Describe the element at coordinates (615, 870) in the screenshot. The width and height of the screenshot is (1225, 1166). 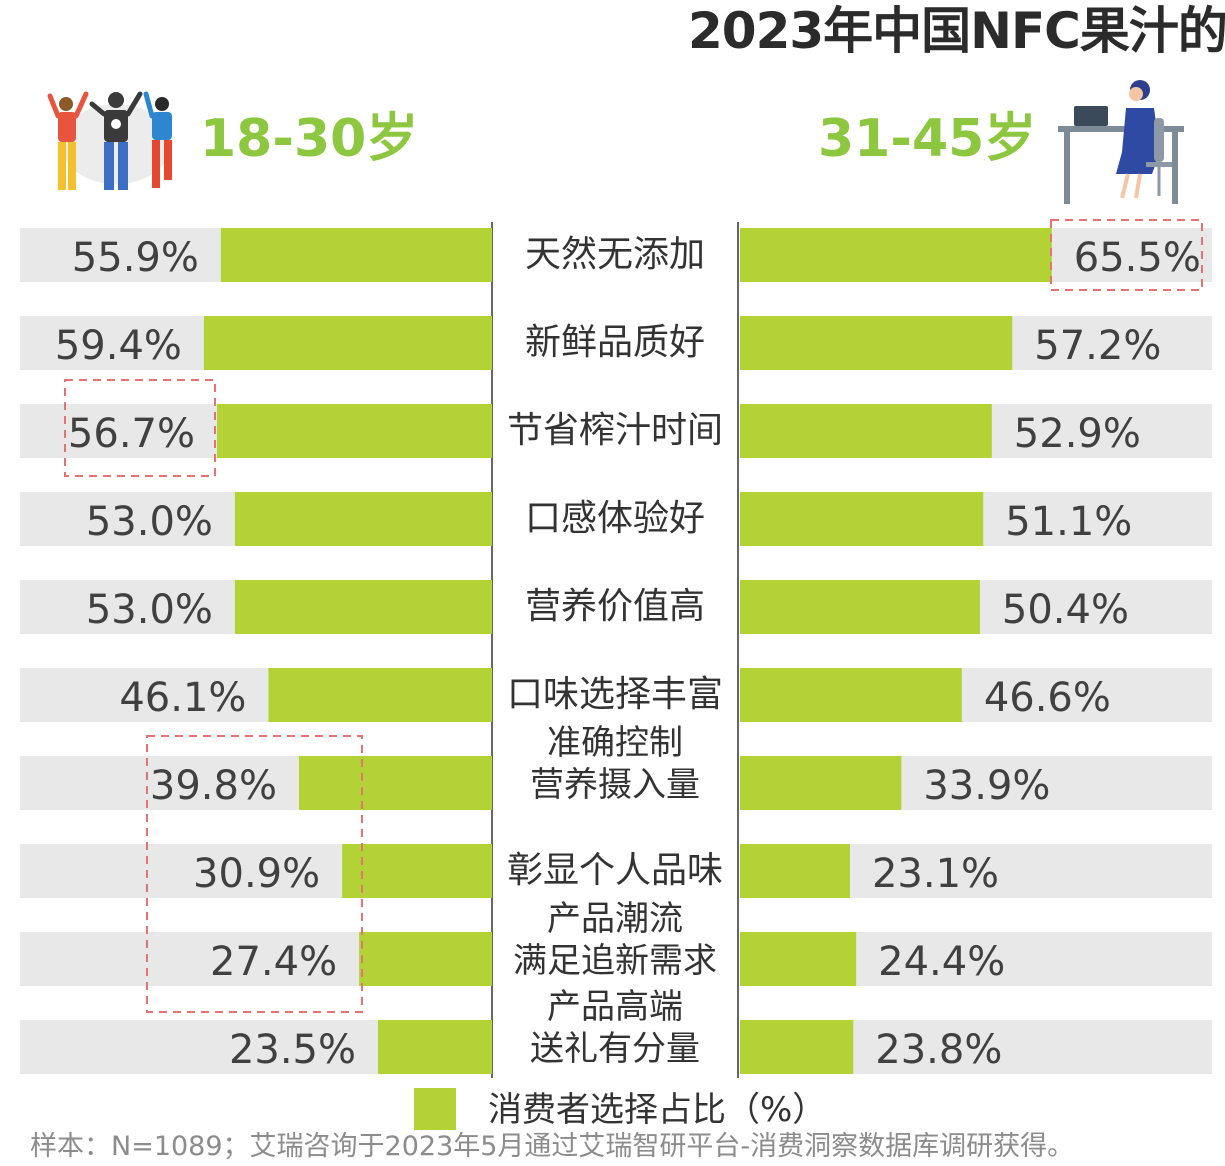
I see `category-label: 彰显个人品味` at that location.